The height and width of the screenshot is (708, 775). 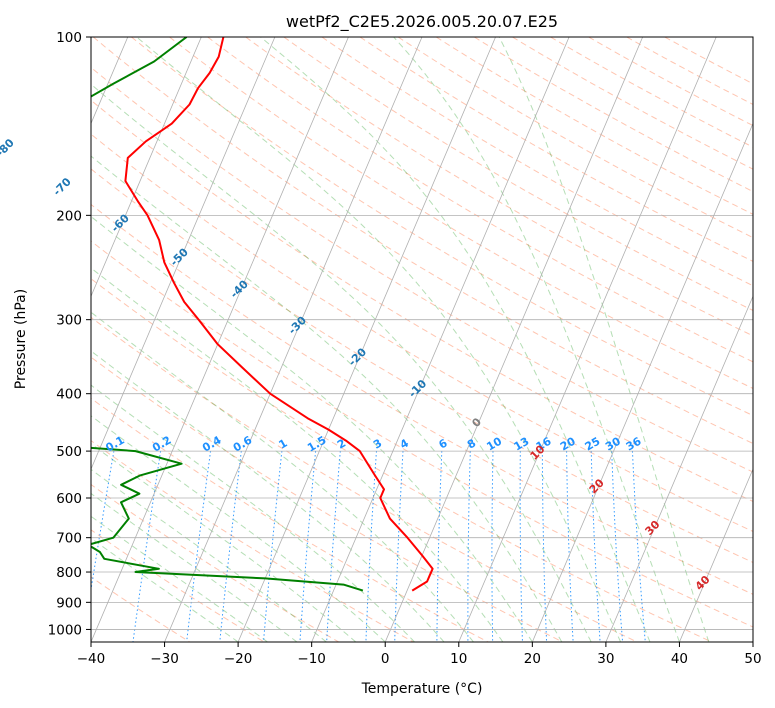 I want to click on x-tick-label: −40, so click(x=91, y=659).